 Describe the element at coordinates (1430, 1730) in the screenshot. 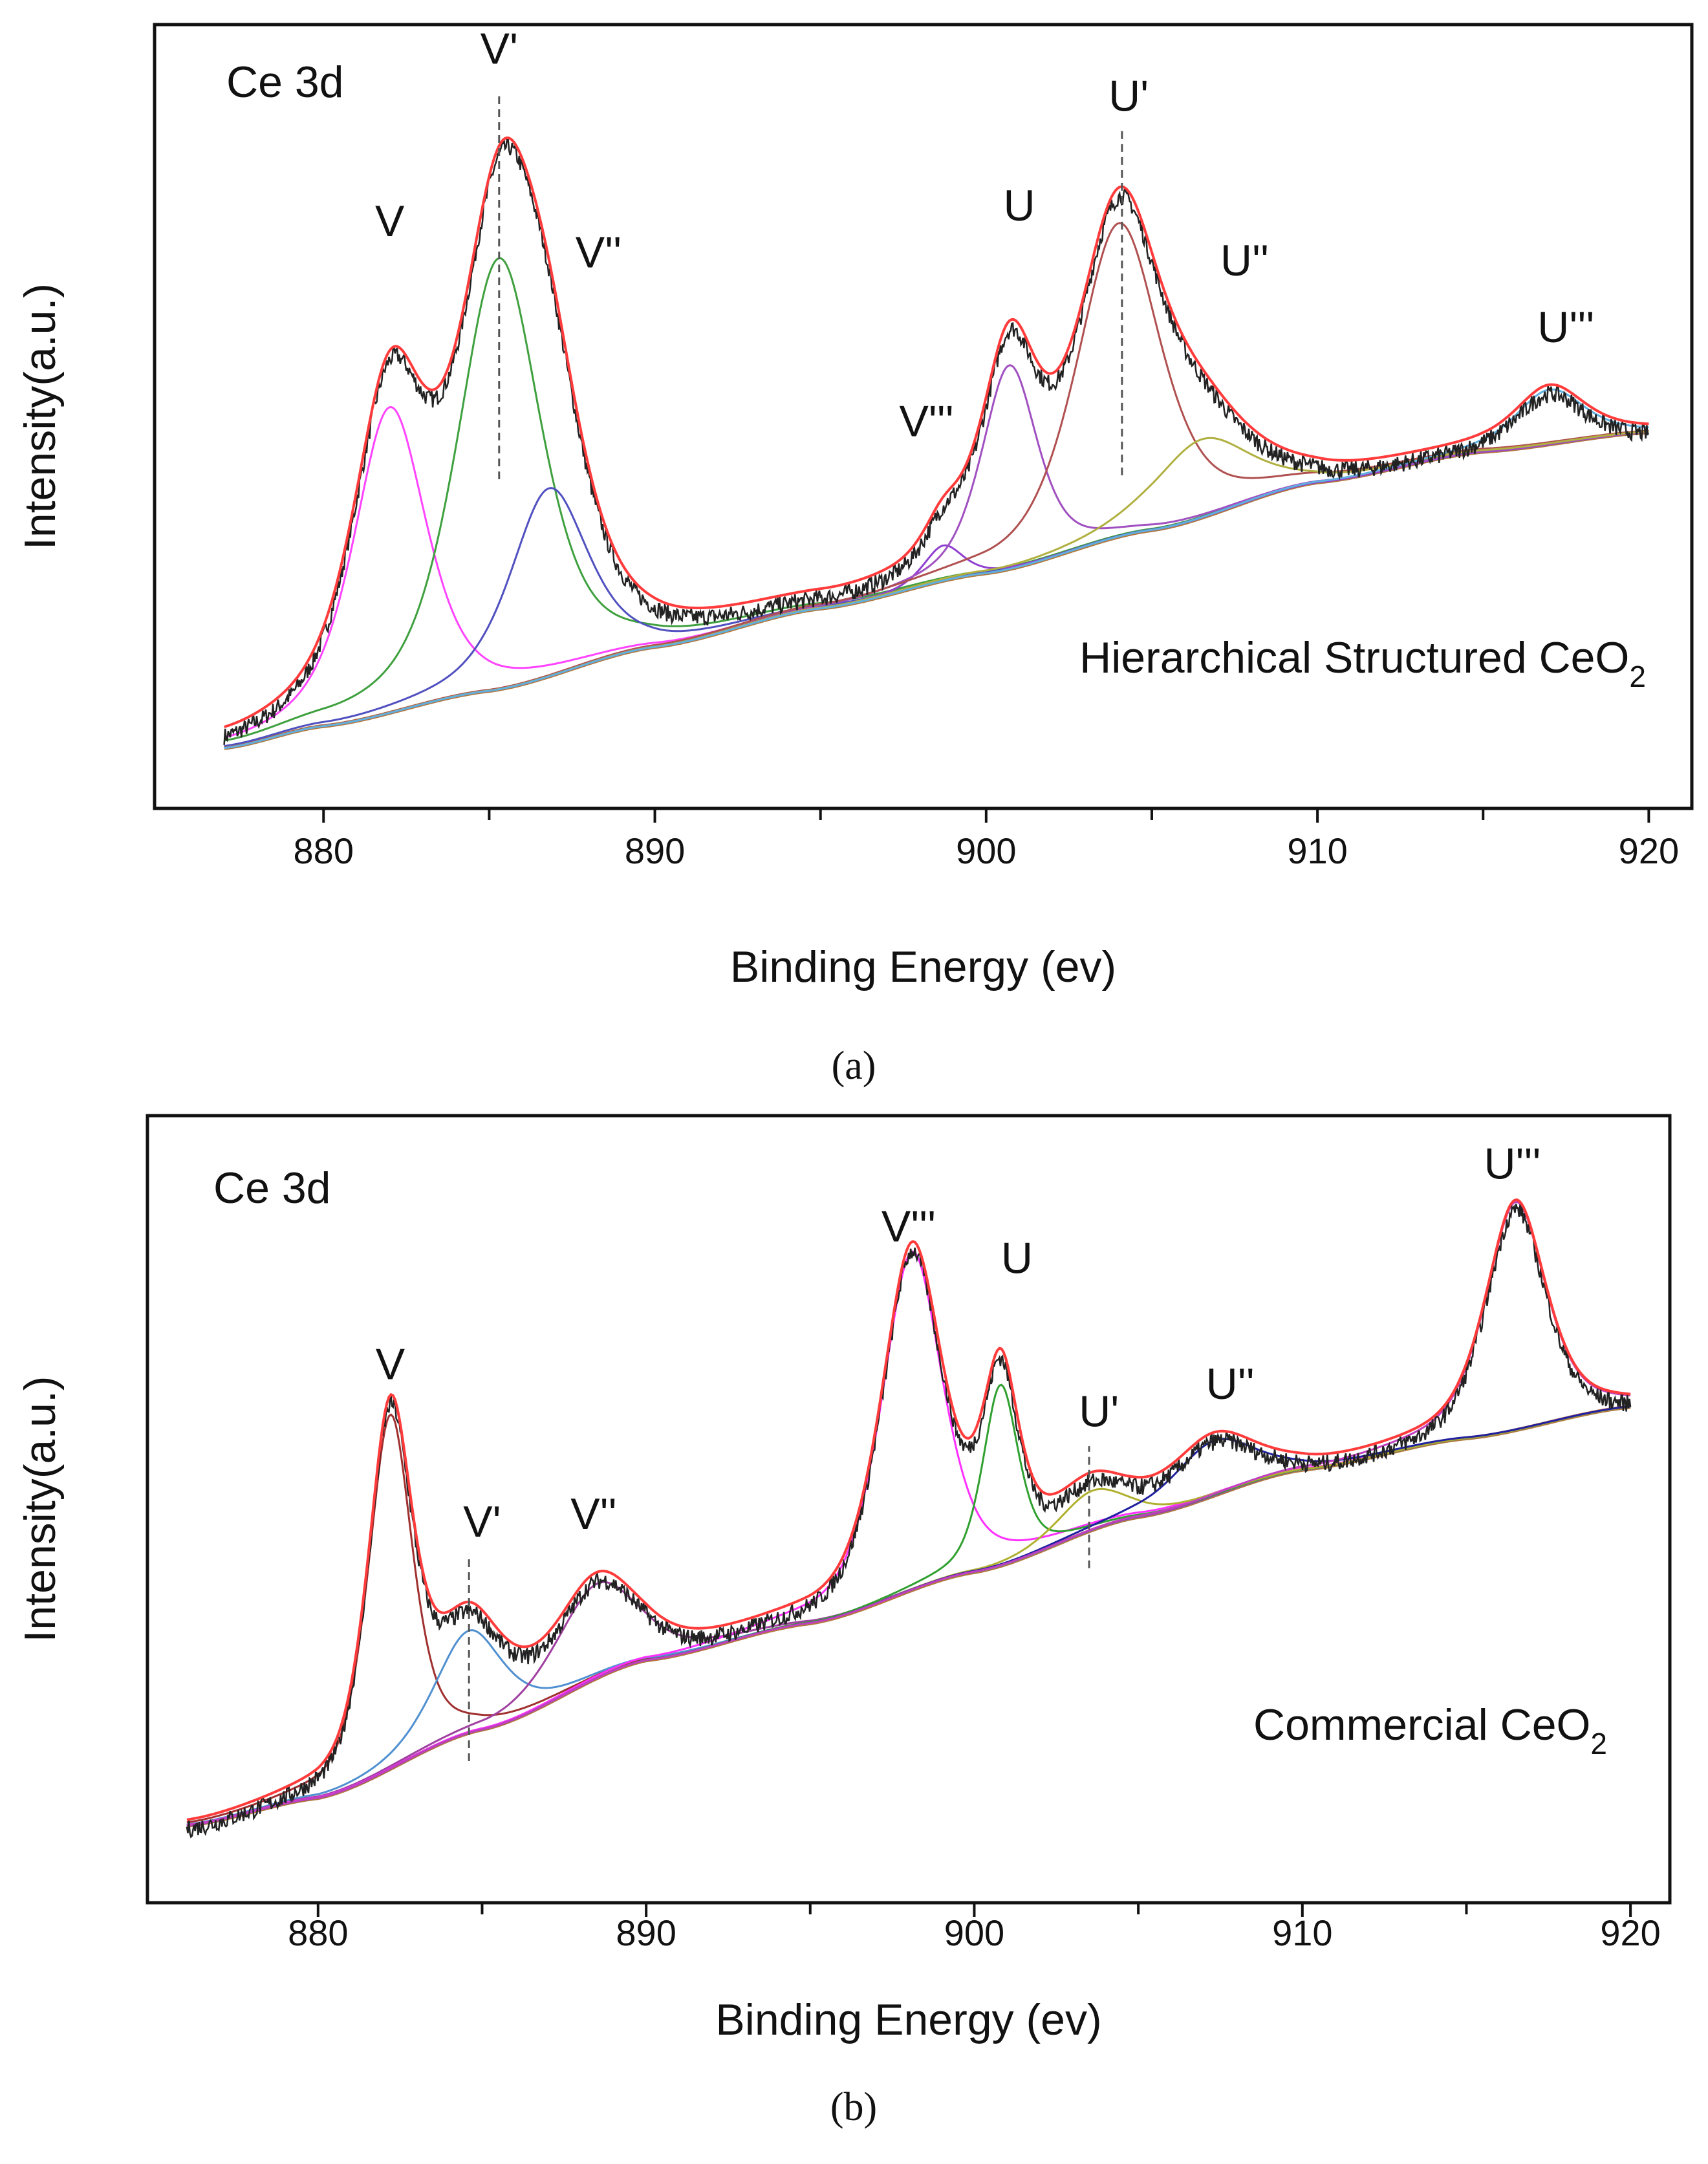

I see `sample-label: Commercial CeO2` at that location.